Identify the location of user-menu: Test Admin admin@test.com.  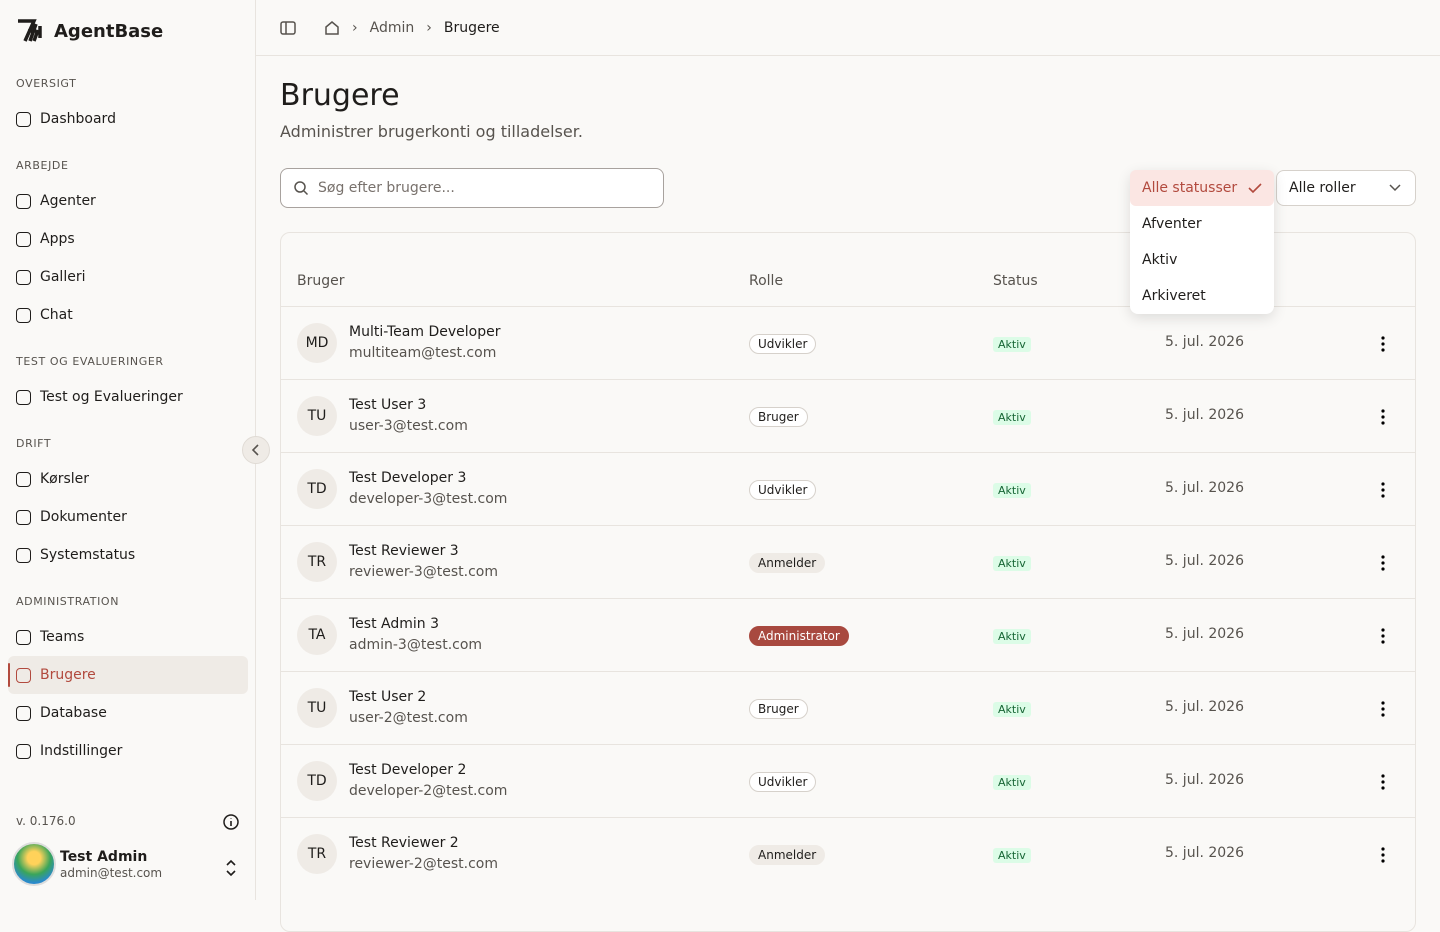
(87, 864).